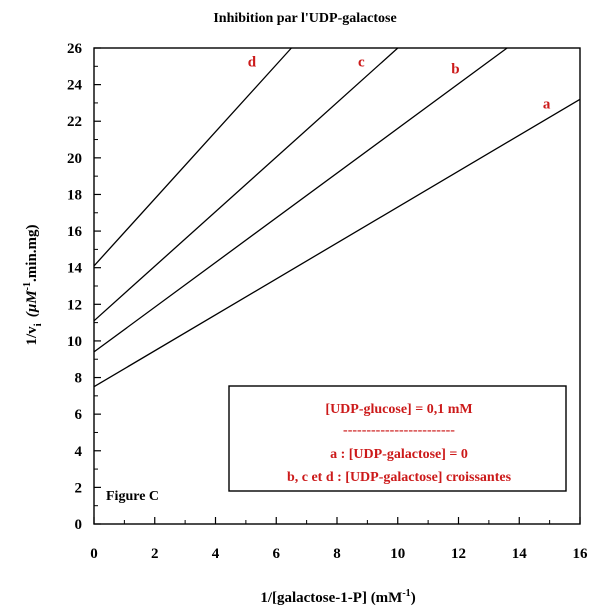 The height and width of the screenshot is (611, 592). I want to click on y-tick-label: 6, so click(79, 415).